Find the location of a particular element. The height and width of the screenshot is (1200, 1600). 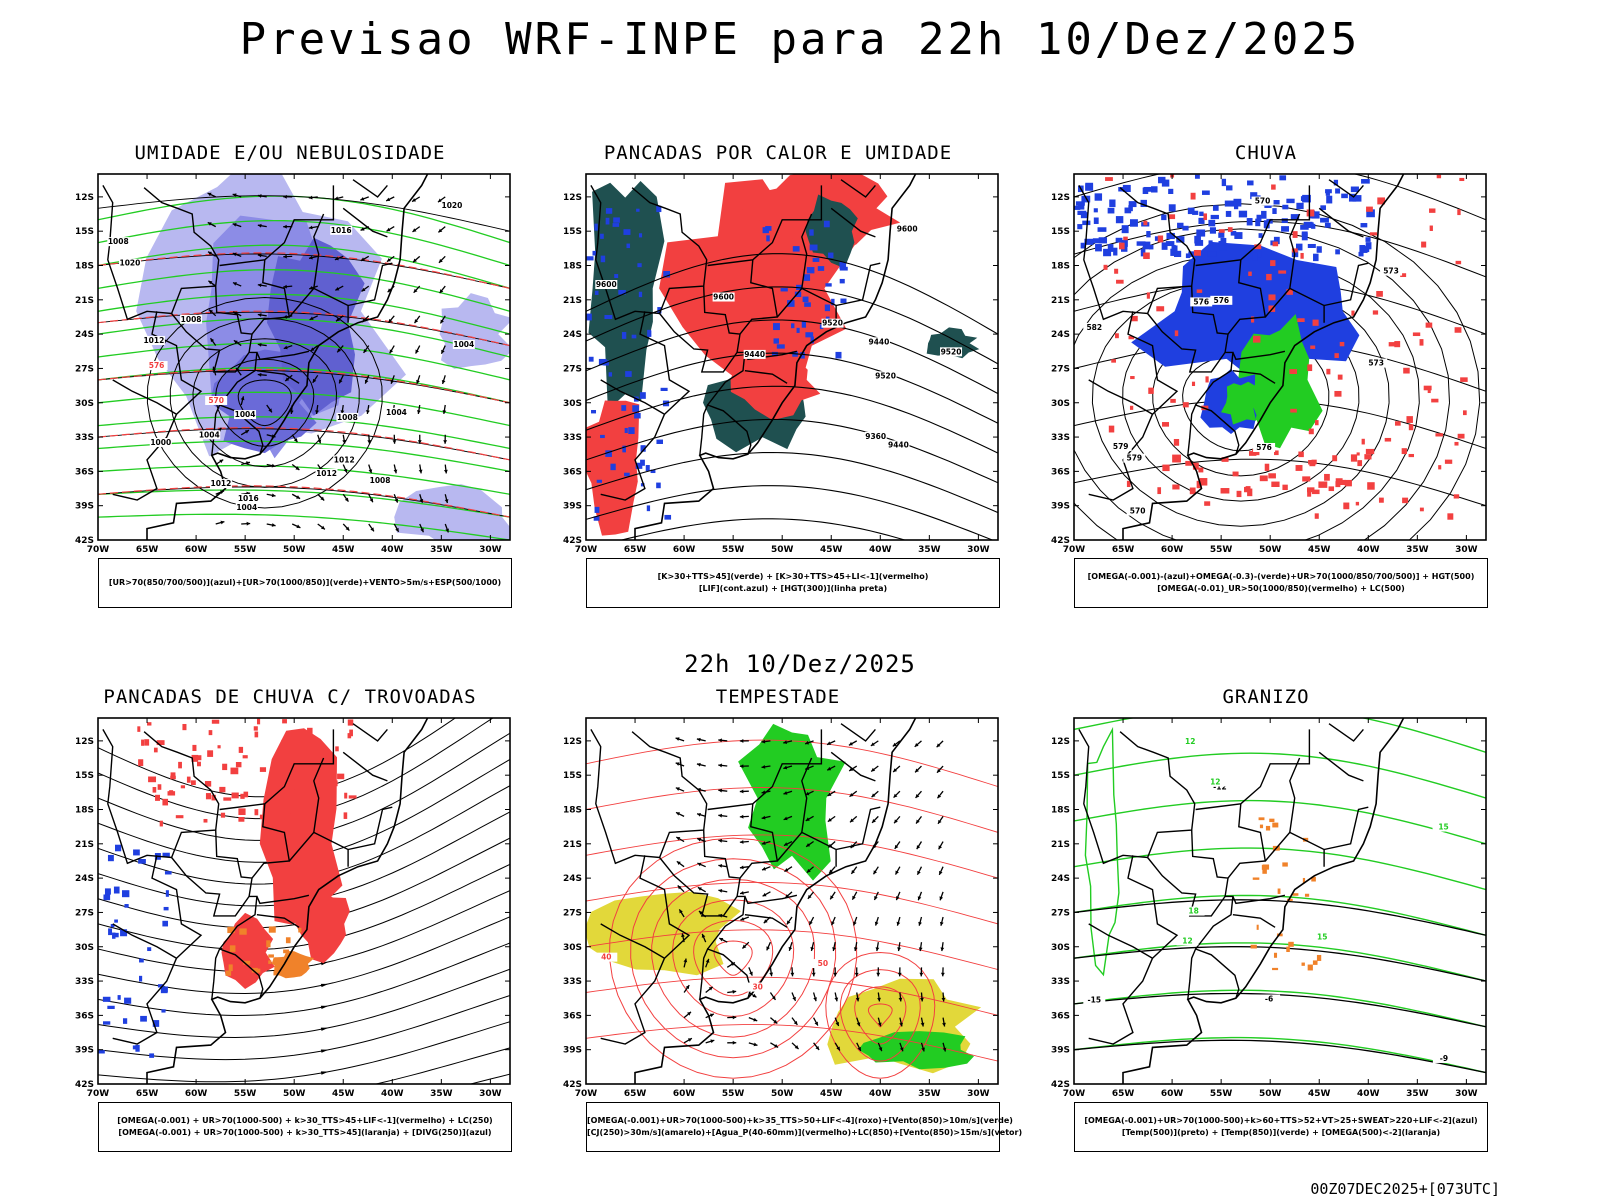

page-title: Previsao WRF-INPE para 22h 10/Dez/2025 is located at coordinates (800, 39).